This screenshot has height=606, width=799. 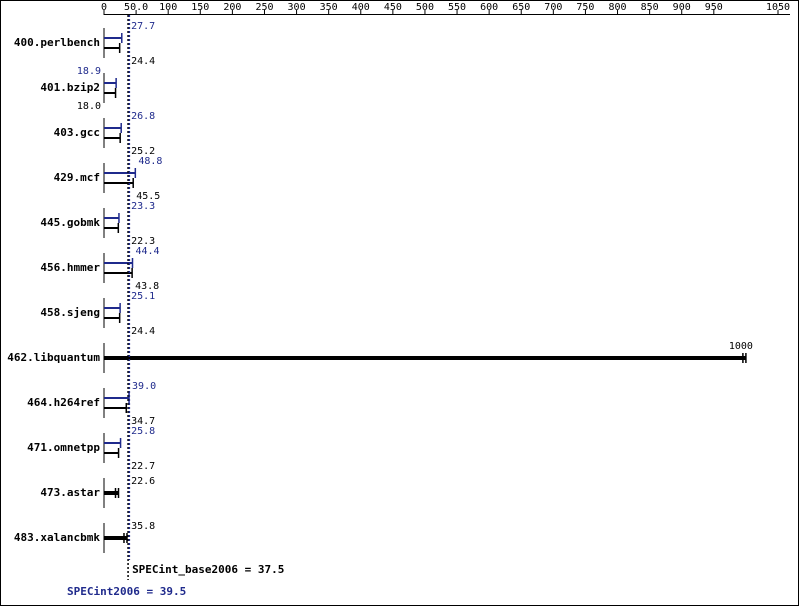 I want to click on value-label: 35.8, so click(x=143, y=526).